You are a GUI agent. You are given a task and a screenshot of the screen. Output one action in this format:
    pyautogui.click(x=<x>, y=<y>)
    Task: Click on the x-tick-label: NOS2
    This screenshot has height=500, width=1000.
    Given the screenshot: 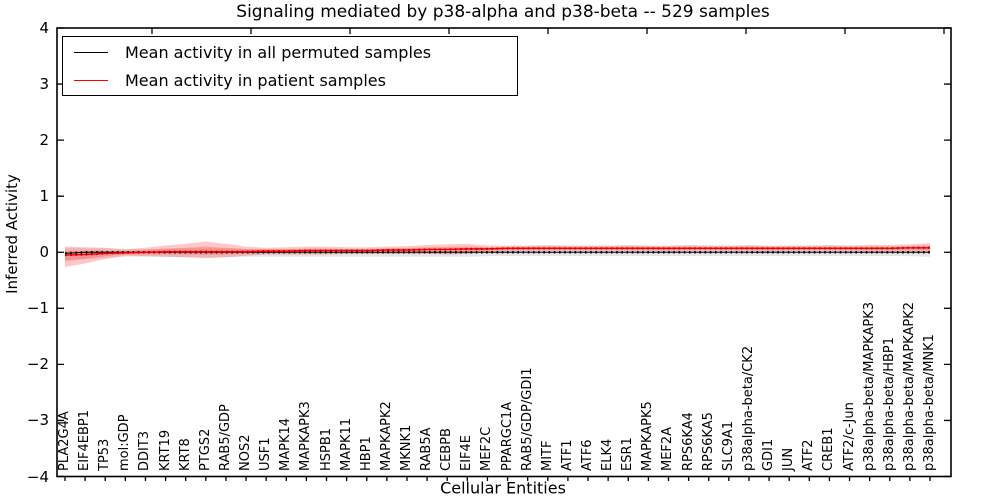 What is the action you would take?
    pyautogui.click(x=246, y=452)
    